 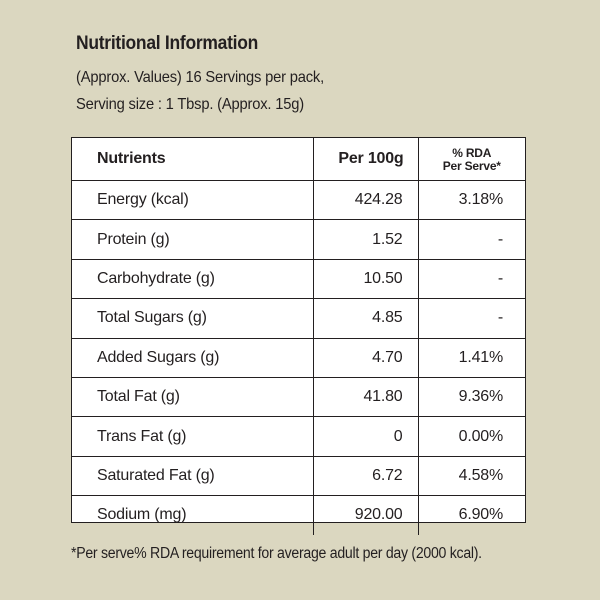 I want to click on table-row: Total Fat (g) 41.80 9.36%, so click(x=298, y=397).